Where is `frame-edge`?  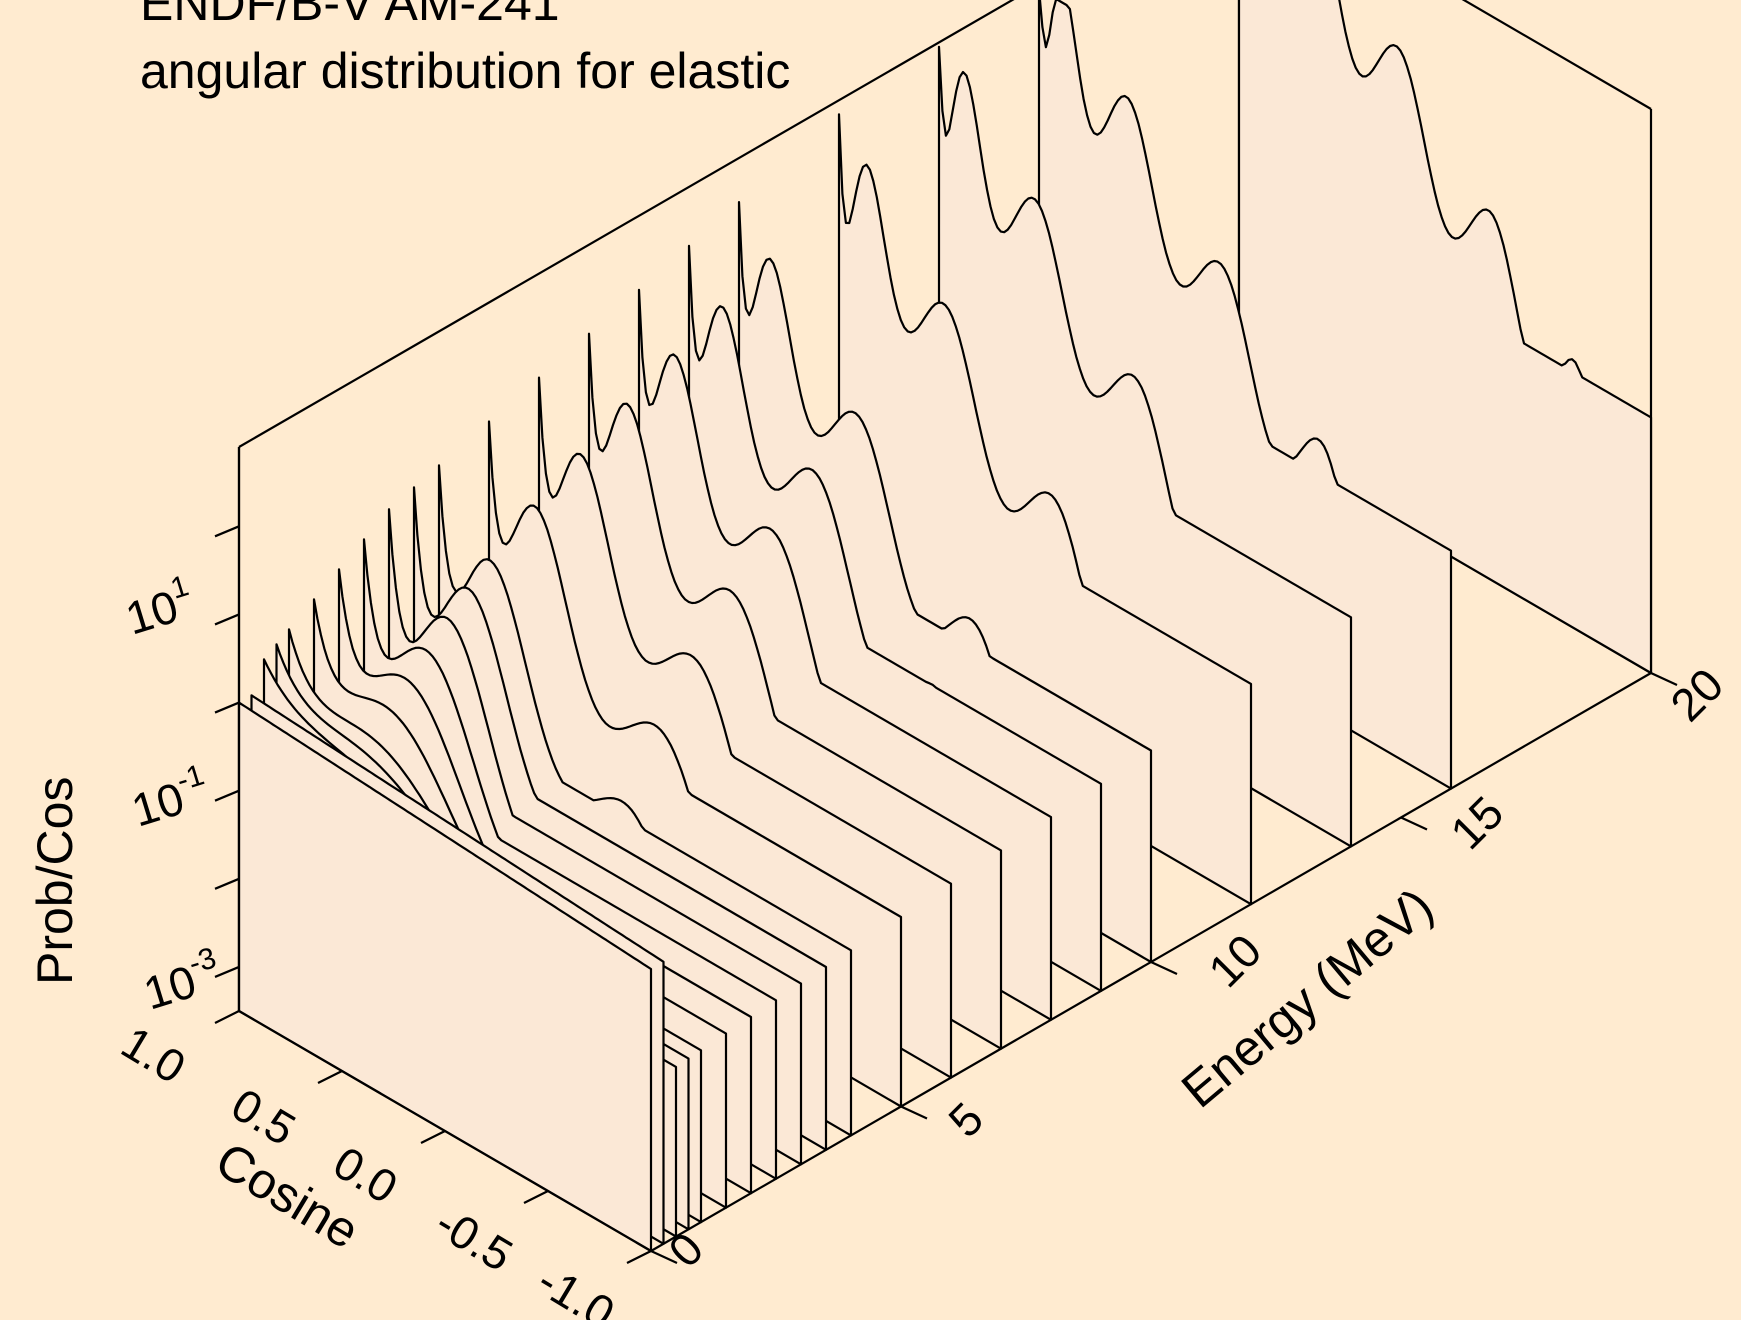
frame-edge is located at coordinates (1556, 55).